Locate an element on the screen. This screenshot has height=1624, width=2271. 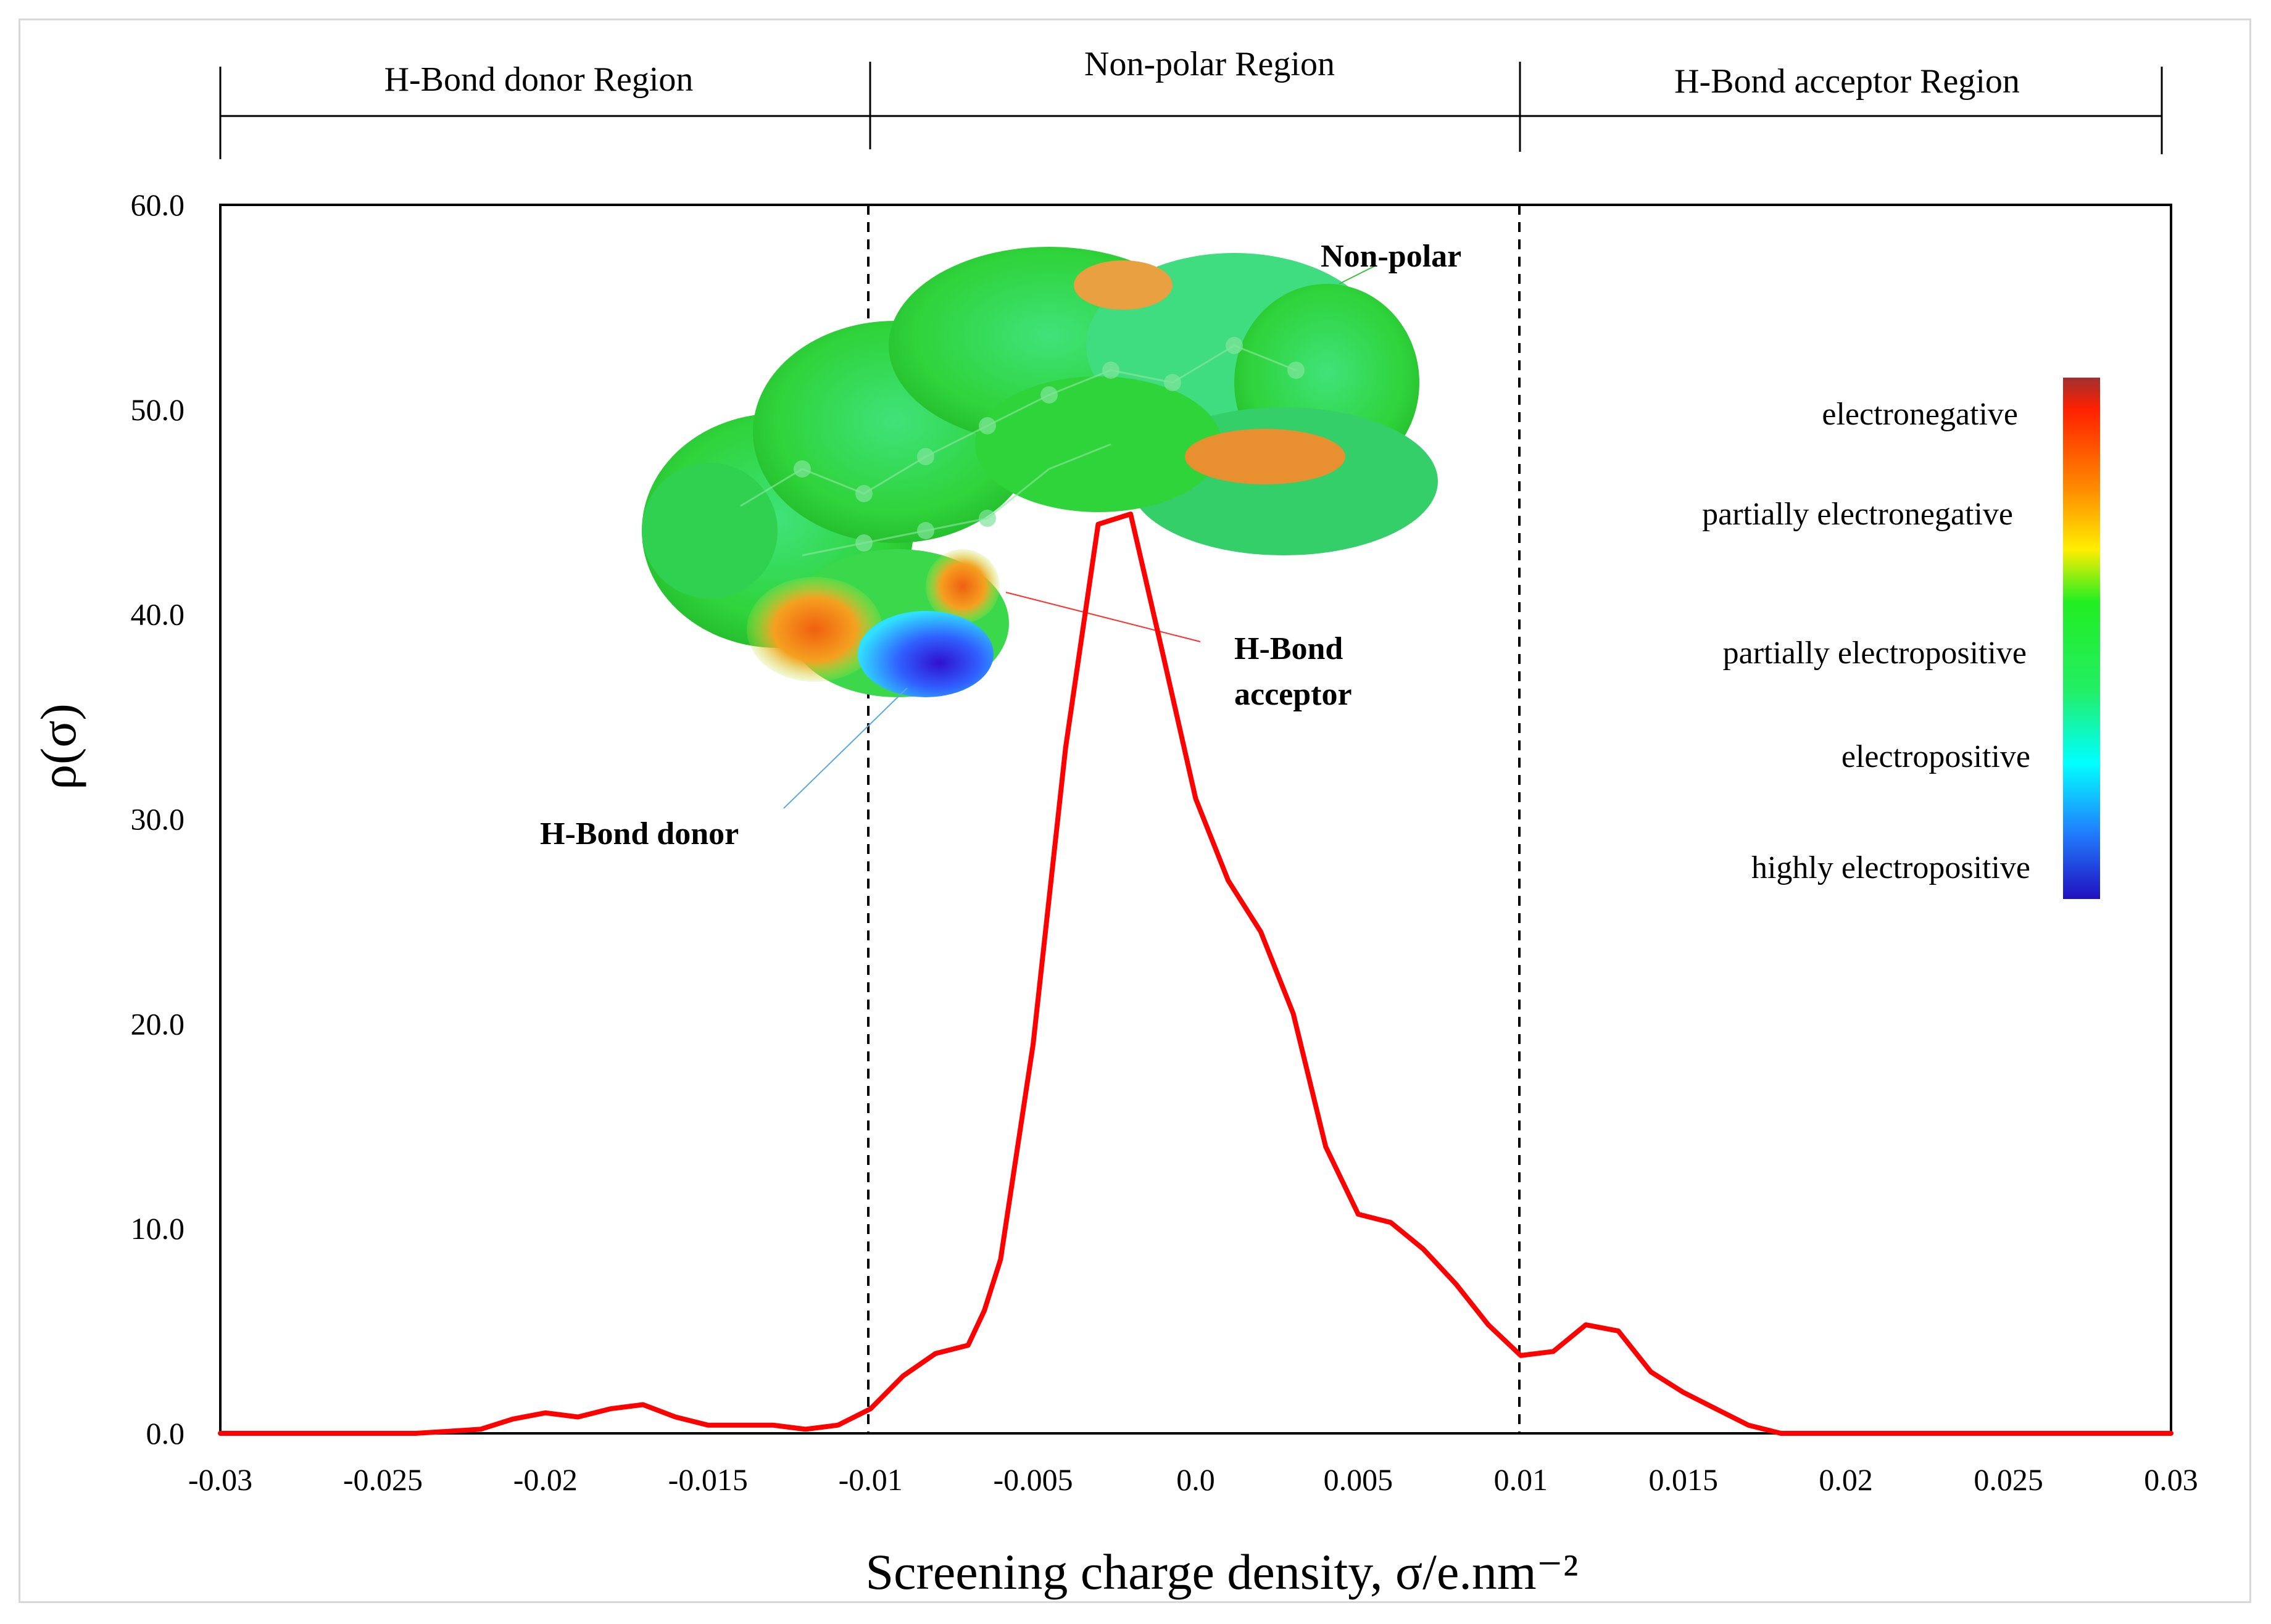
x-axis-title: Screening charge density, σ/e.nm⁻² is located at coordinates (1222, 1572).